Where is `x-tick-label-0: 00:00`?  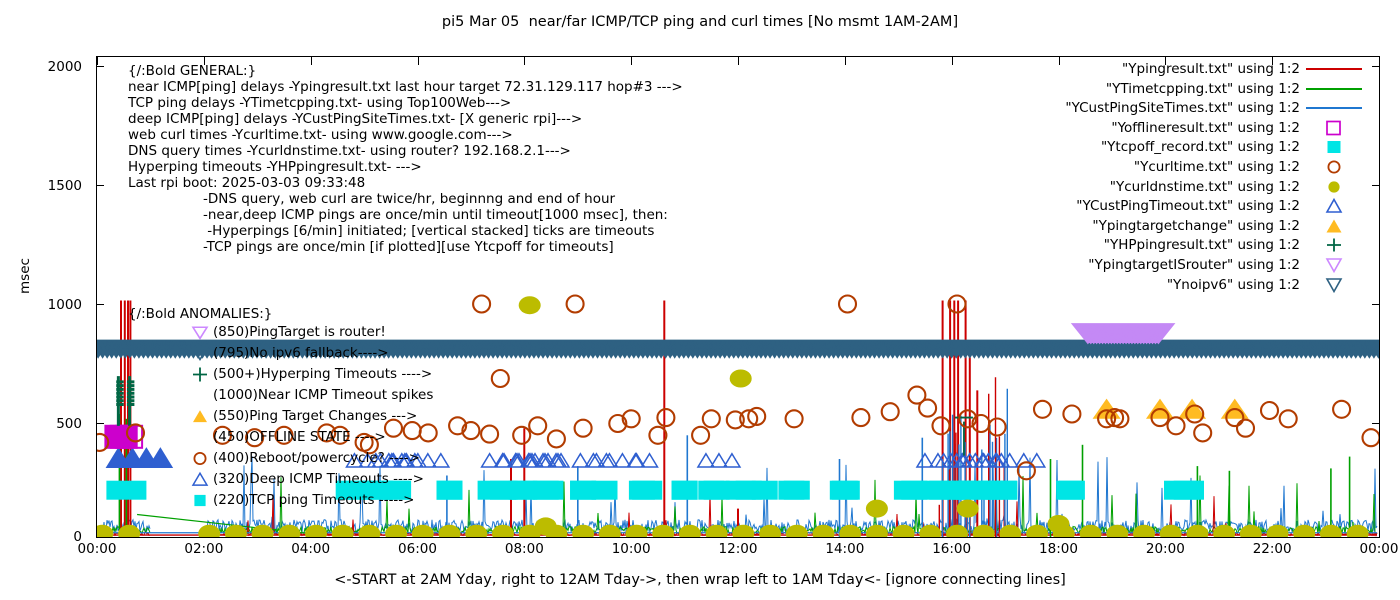 x-tick-label-0: 00:00 is located at coordinates (97, 549).